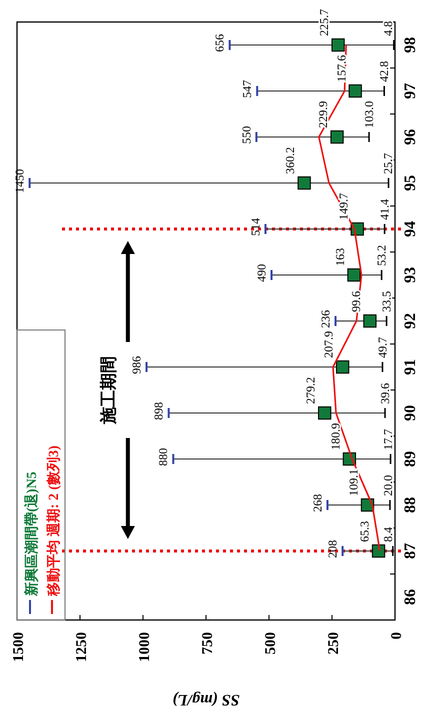 This screenshot has height=715, width=435. I want to click on annotation: 514, so click(255, 227).